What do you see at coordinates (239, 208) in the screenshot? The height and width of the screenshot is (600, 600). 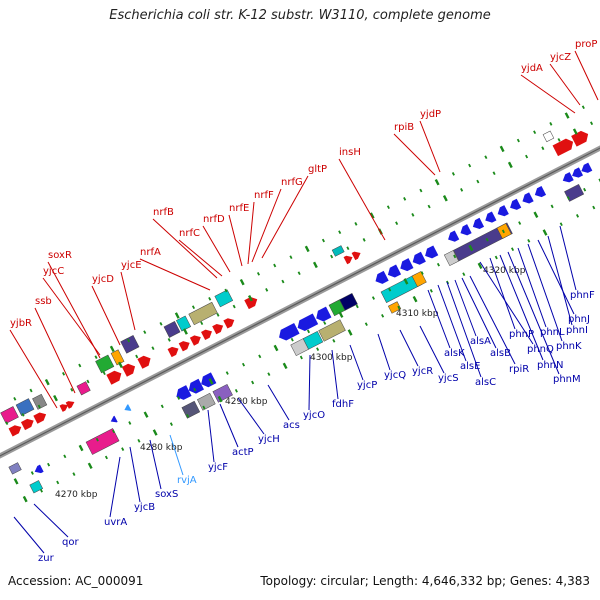 I see `gene-label: nrfE` at bounding box center [239, 208].